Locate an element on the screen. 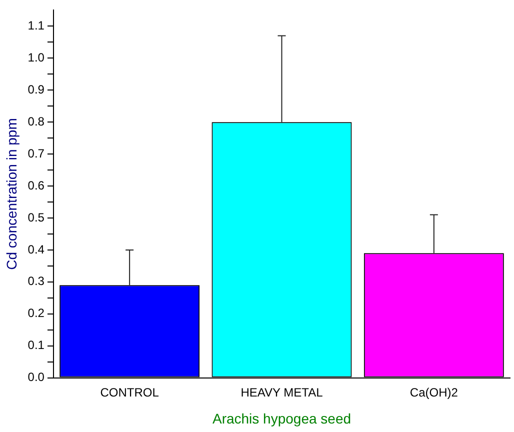  x-axis-title: Arachis hypogea seed is located at coordinates (282, 418).